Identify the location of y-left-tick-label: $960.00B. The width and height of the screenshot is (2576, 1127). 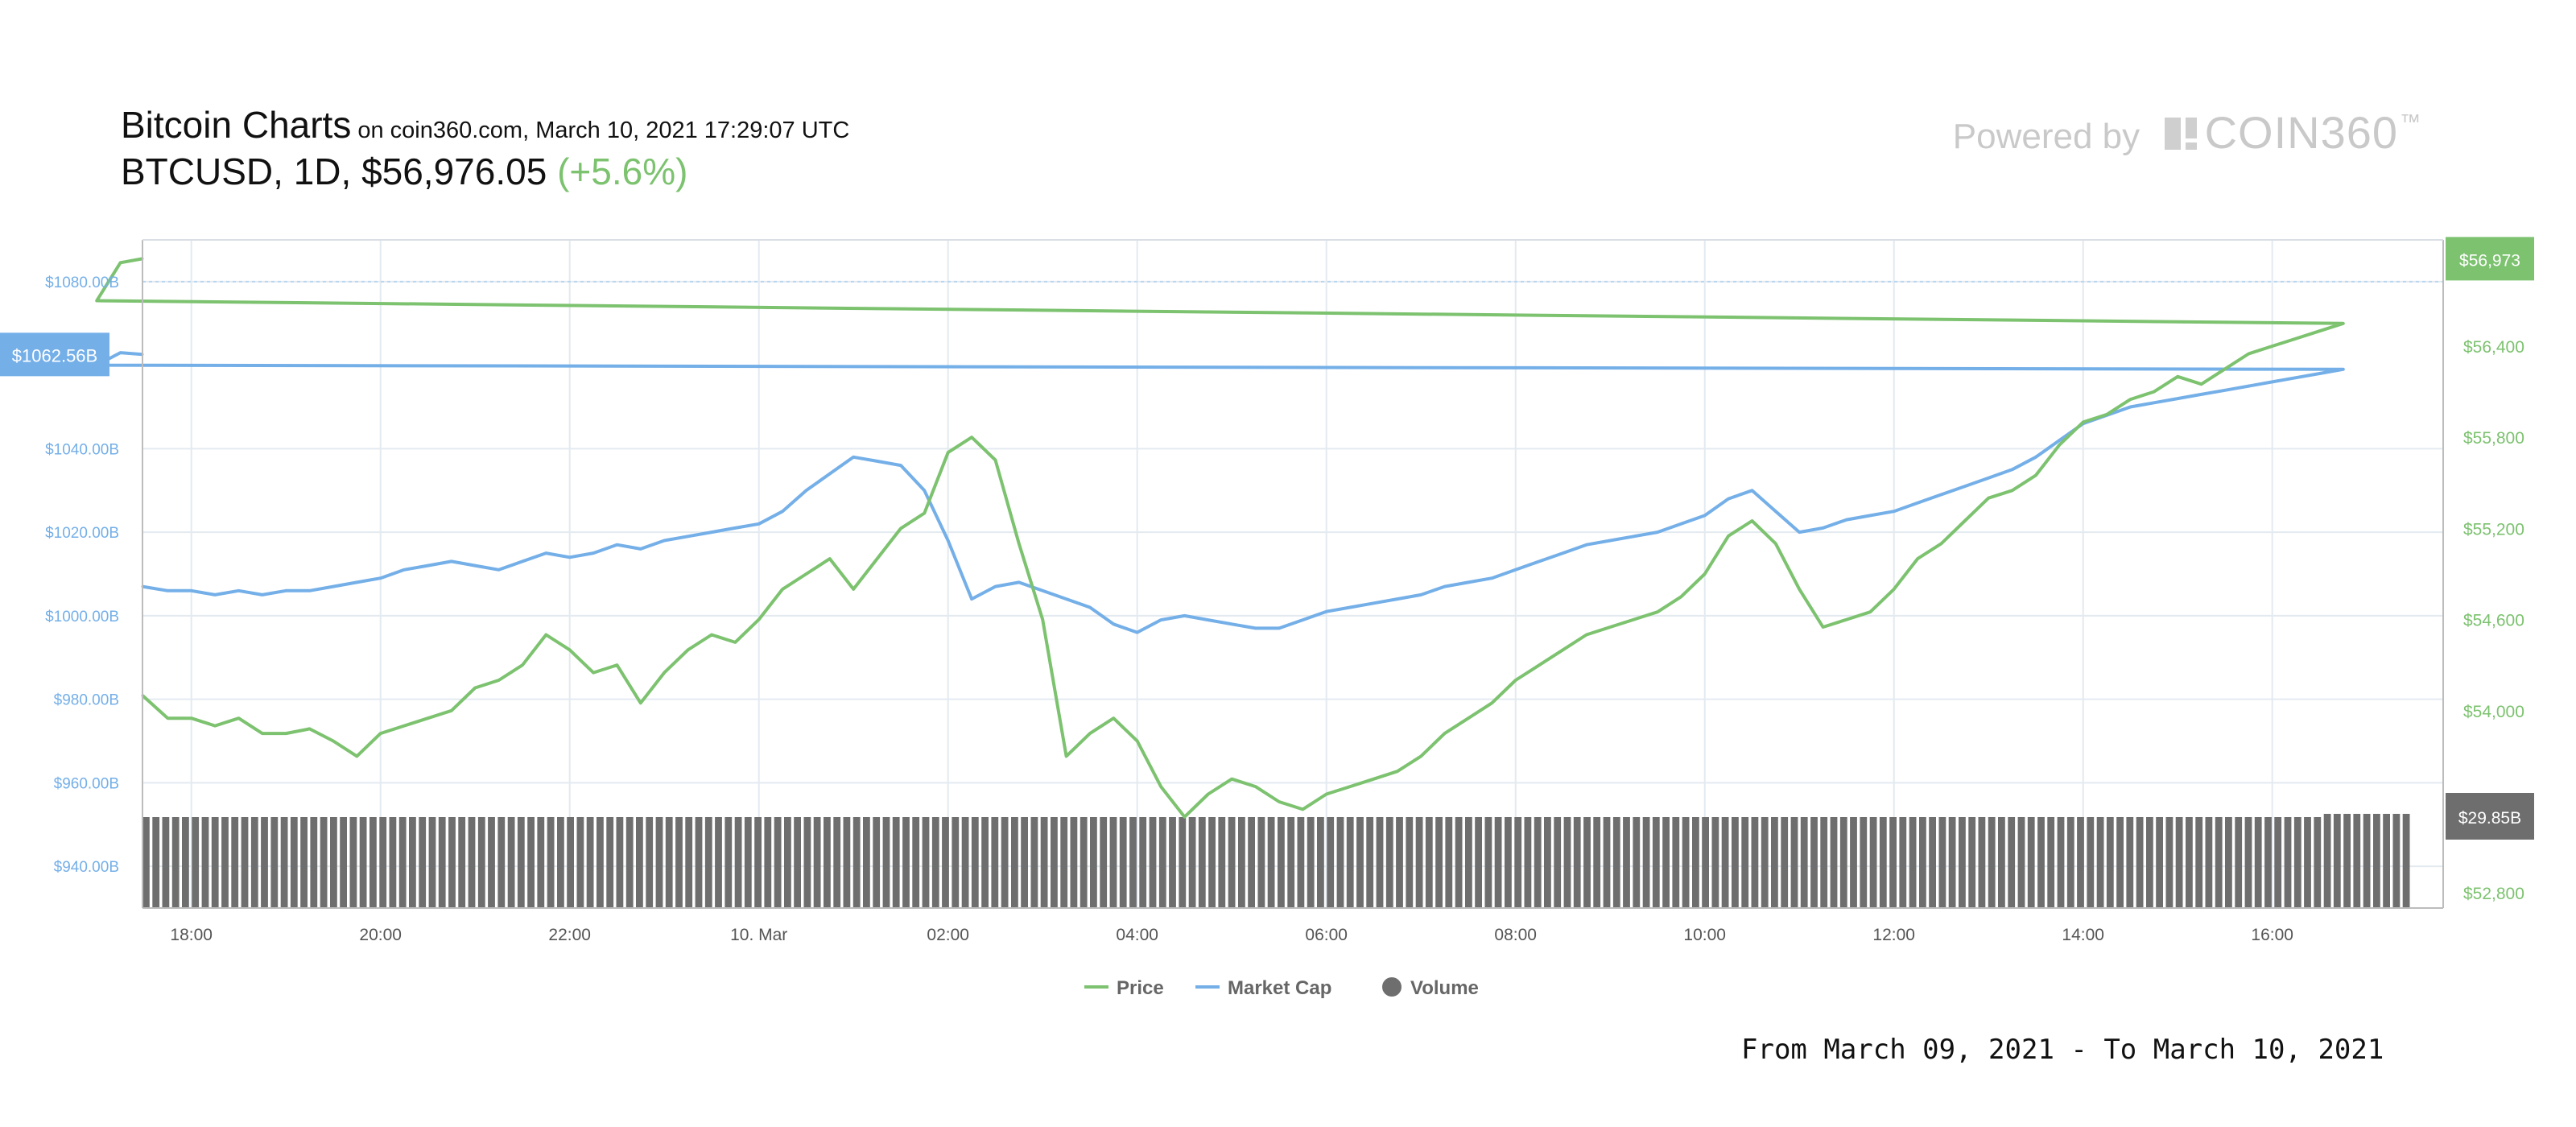
(86, 783).